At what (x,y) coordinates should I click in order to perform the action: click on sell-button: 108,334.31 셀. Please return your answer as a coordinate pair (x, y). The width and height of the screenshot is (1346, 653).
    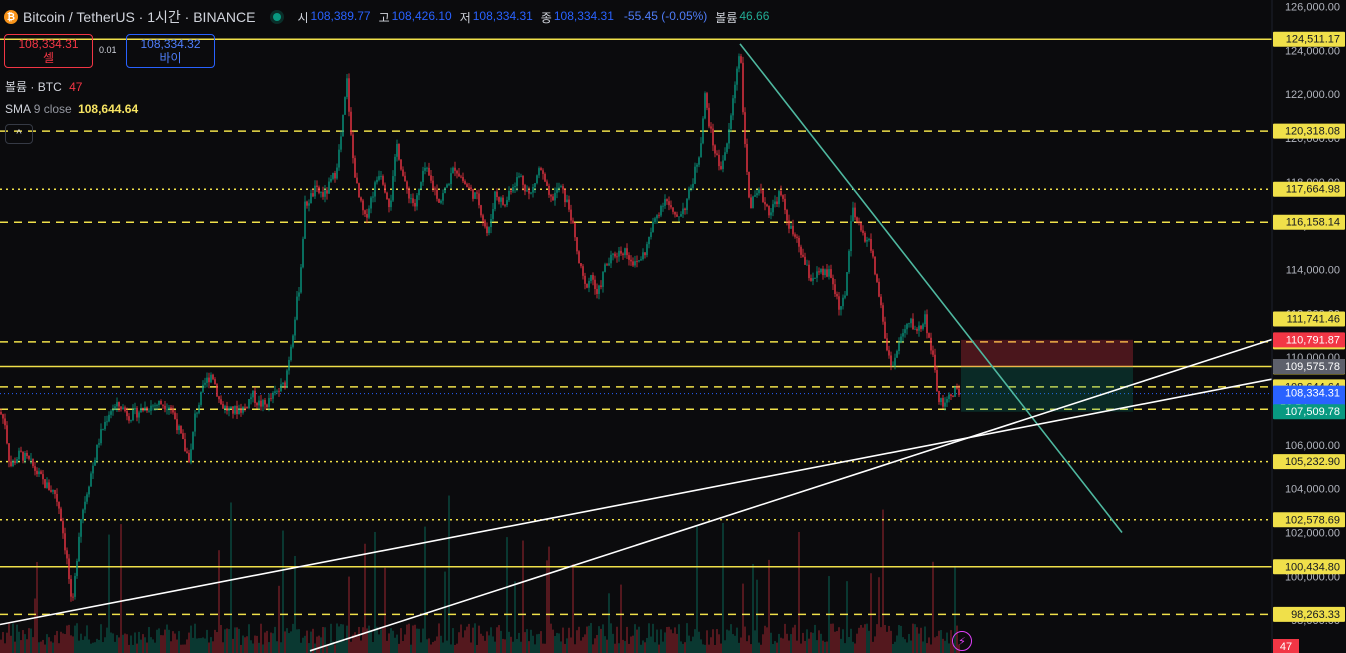
    Looking at the image, I should click on (48, 51).